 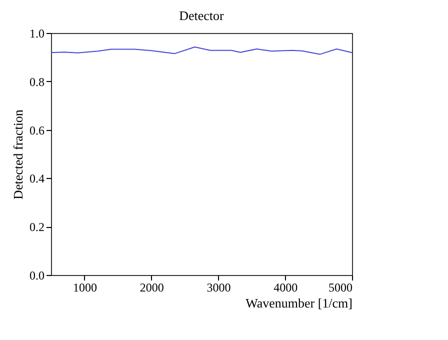 What do you see at coordinates (299, 303) in the screenshot?
I see `x-axis-title: Wavenumber [1/cm]` at bounding box center [299, 303].